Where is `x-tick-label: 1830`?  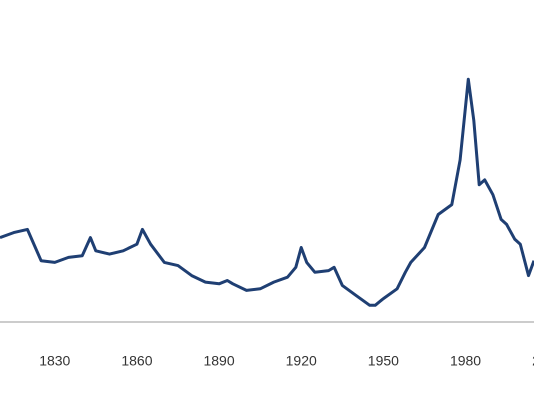
x-tick-label: 1830 is located at coordinates (54, 361).